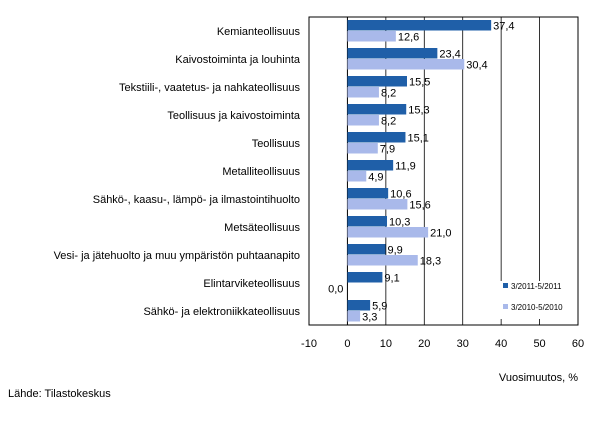 This screenshot has width=598, height=421. Describe the element at coordinates (408, 38) in the screenshot. I see `data-label: 12,6` at that location.